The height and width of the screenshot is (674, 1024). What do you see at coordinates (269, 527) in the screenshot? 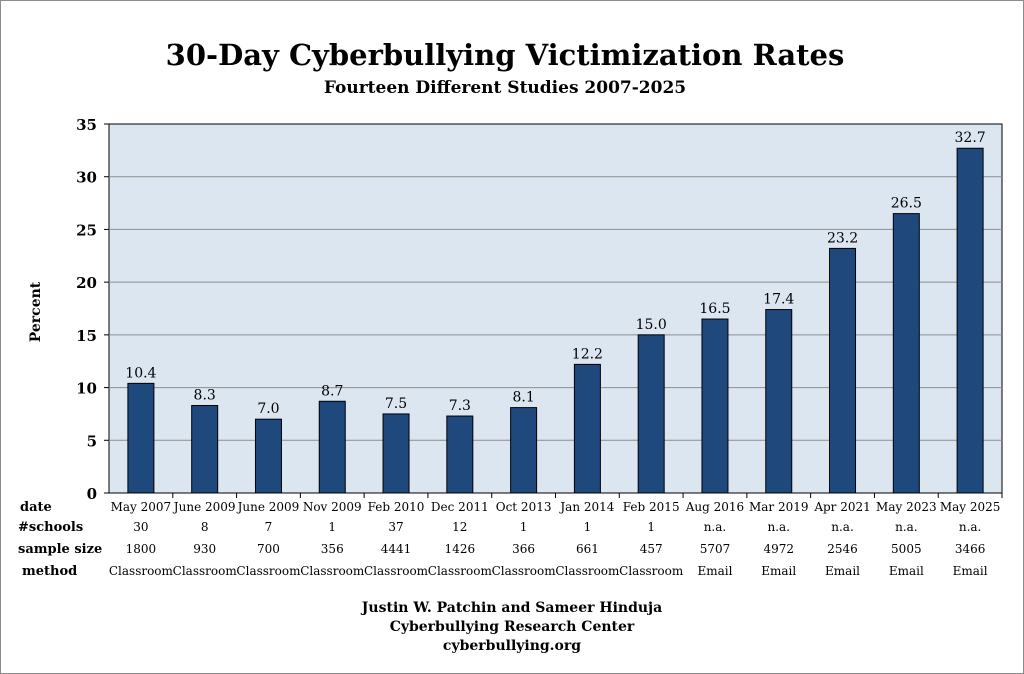
I see `table-cell: 7` at bounding box center [269, 527].